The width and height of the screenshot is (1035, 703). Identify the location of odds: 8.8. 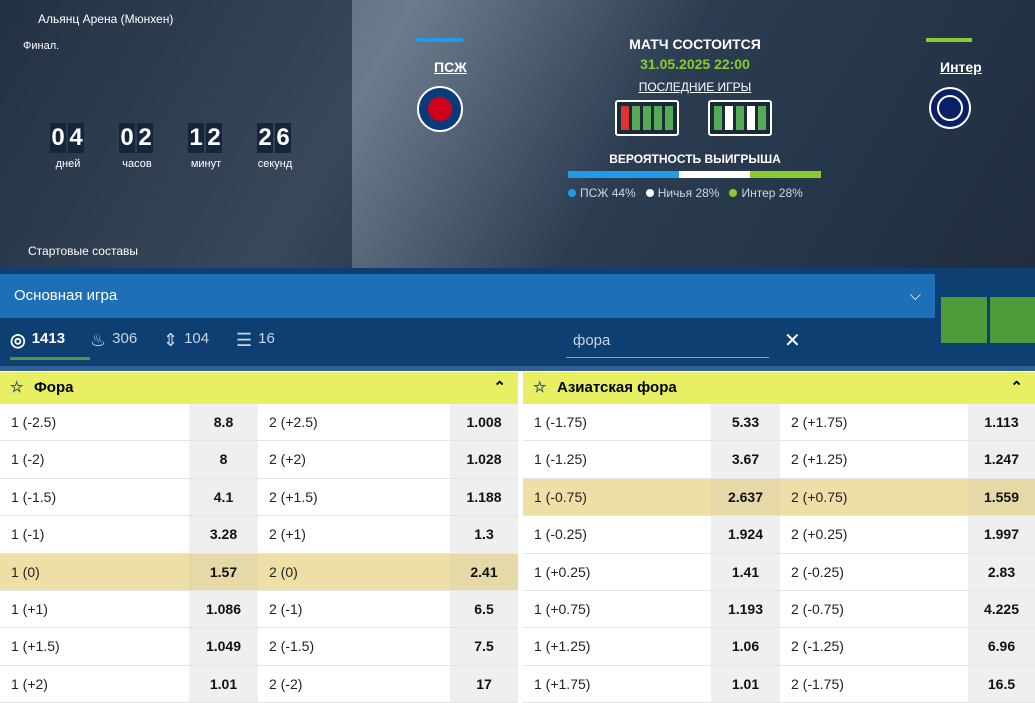
(223, 422).